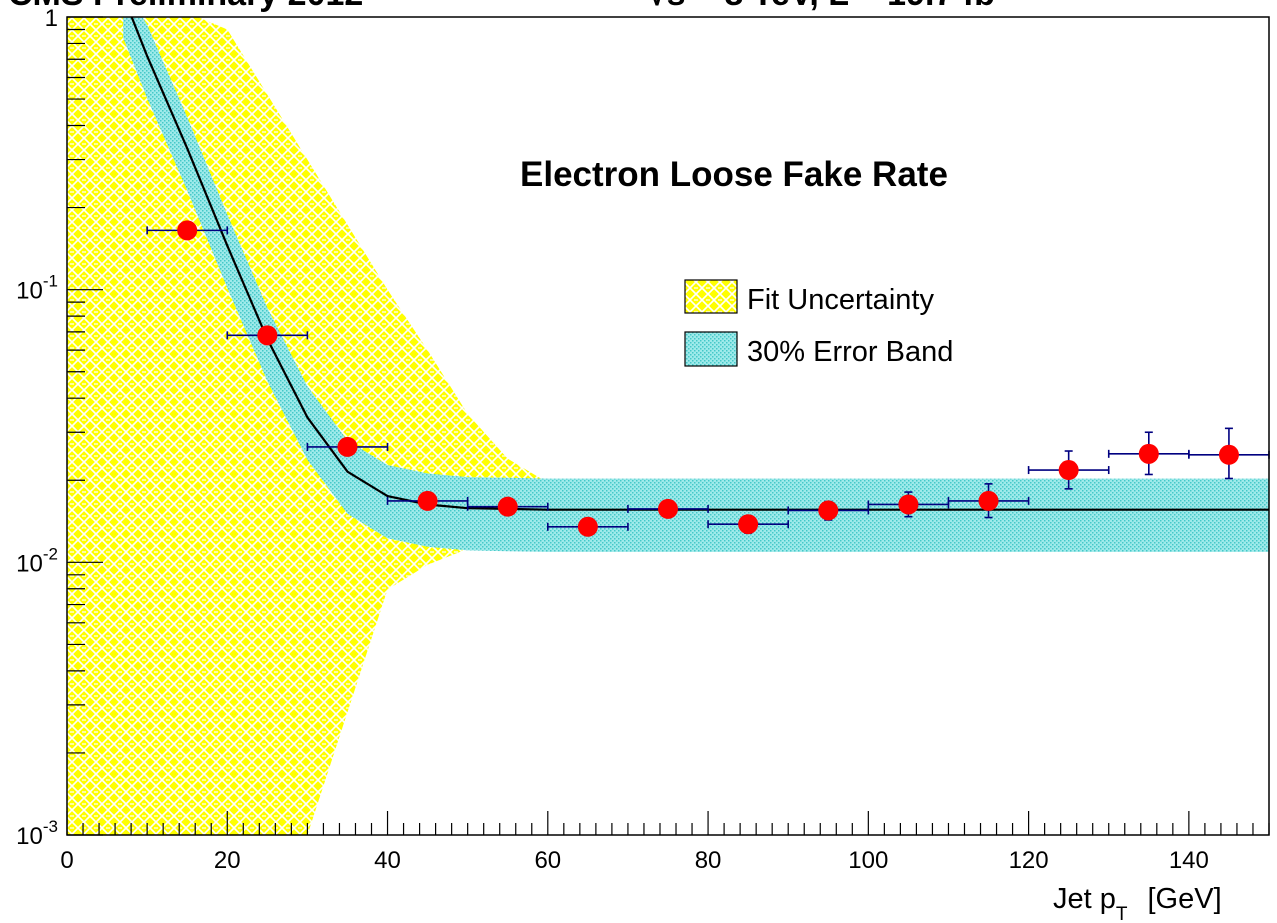  What do you see at coordinates (818, 323) in the screenshot?
I see `legend: Fit Uncertainty 30% Error Band` at bounding box center [818, 323].